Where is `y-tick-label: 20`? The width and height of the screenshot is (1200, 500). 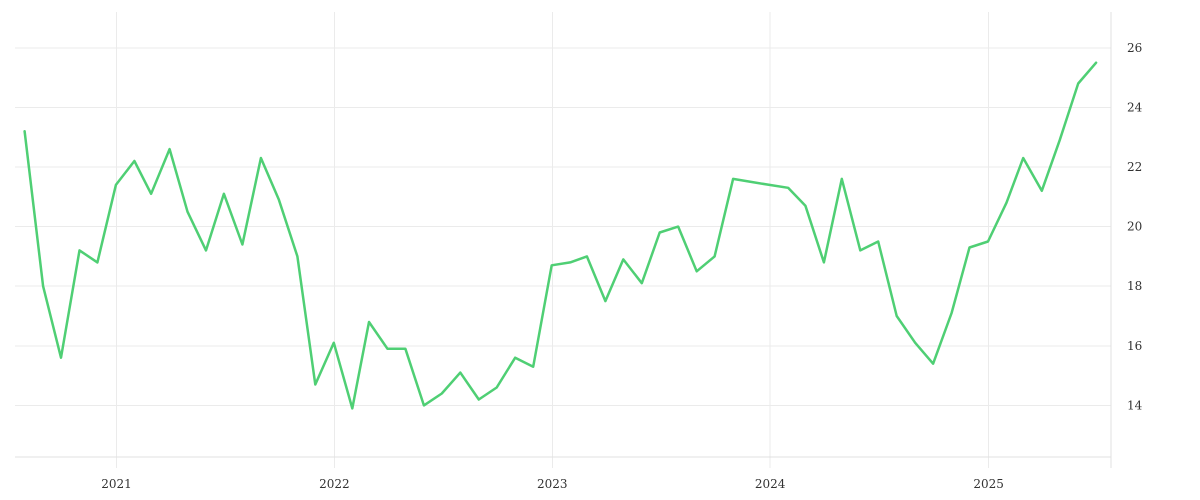
y-tick-label: 20 is located at coordinates (1134, 227).